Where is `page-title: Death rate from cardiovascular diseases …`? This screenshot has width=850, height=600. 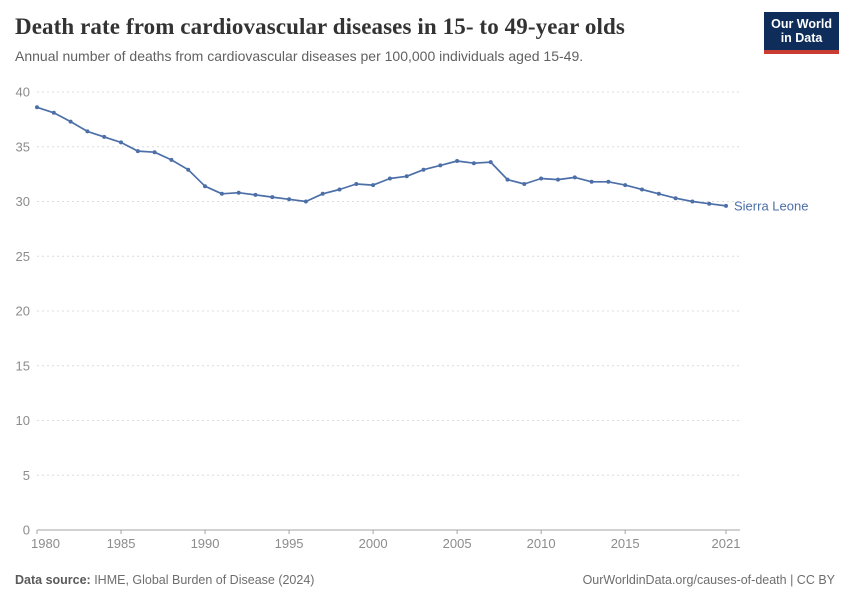
page-title: Death rate from cardiovascular diseases … is located at coordinates (320, 26).